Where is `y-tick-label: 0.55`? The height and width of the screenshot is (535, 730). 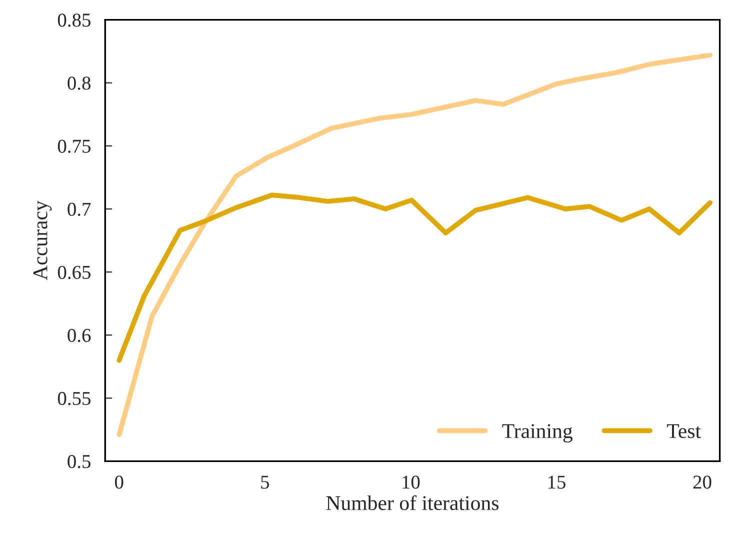 y-tick-label: 0.55 is located at coordinates (74, 399).